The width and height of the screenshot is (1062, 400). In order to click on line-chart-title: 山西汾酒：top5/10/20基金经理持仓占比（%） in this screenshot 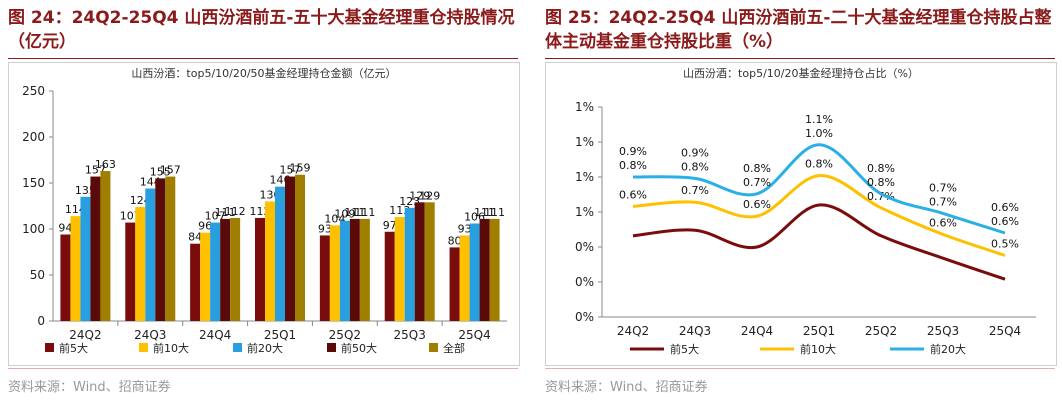, I will do `click(801, 73)`.